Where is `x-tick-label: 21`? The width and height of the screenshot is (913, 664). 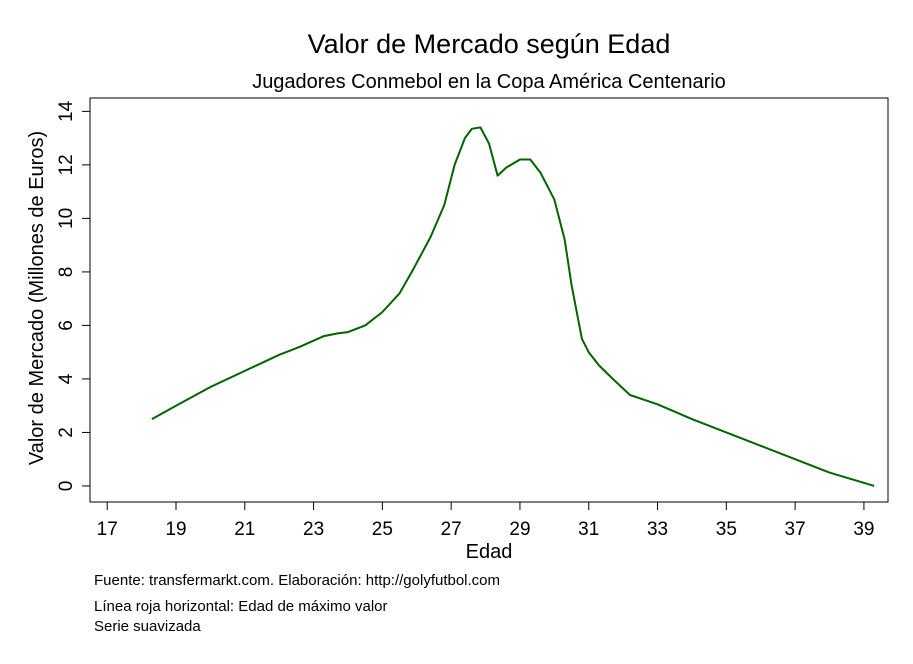
x-tick-label: 21 is located at coordinates (244, 529).